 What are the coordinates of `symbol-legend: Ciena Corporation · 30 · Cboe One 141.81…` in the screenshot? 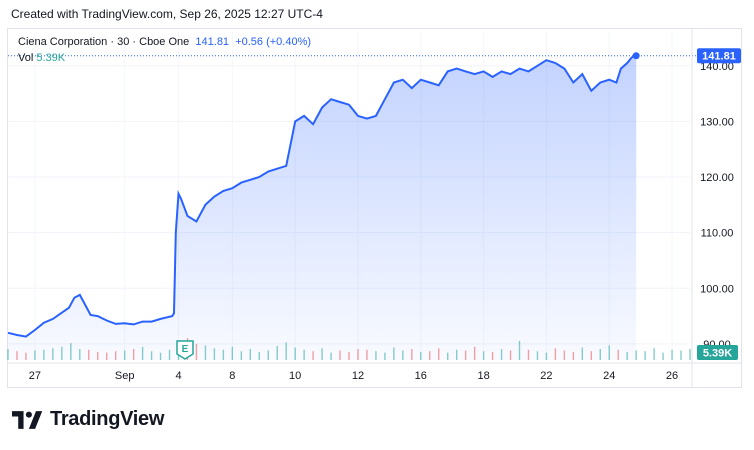 It's located at (164, 42).